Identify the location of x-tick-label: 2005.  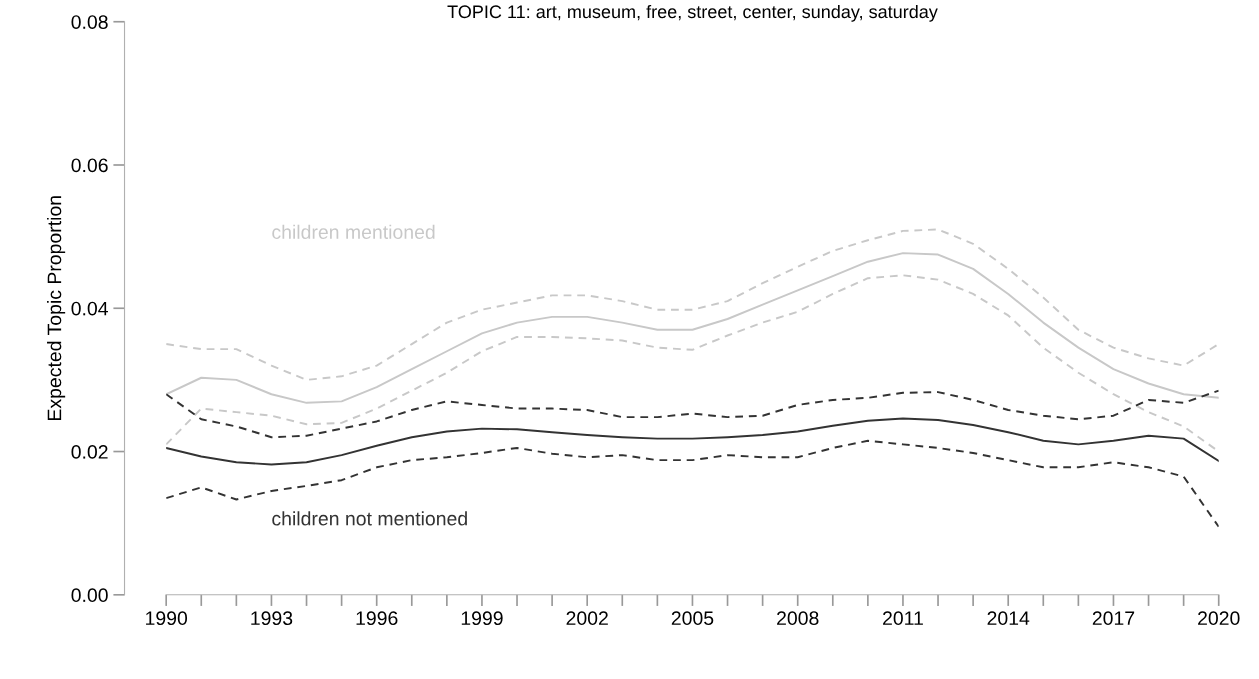
(692, 618).